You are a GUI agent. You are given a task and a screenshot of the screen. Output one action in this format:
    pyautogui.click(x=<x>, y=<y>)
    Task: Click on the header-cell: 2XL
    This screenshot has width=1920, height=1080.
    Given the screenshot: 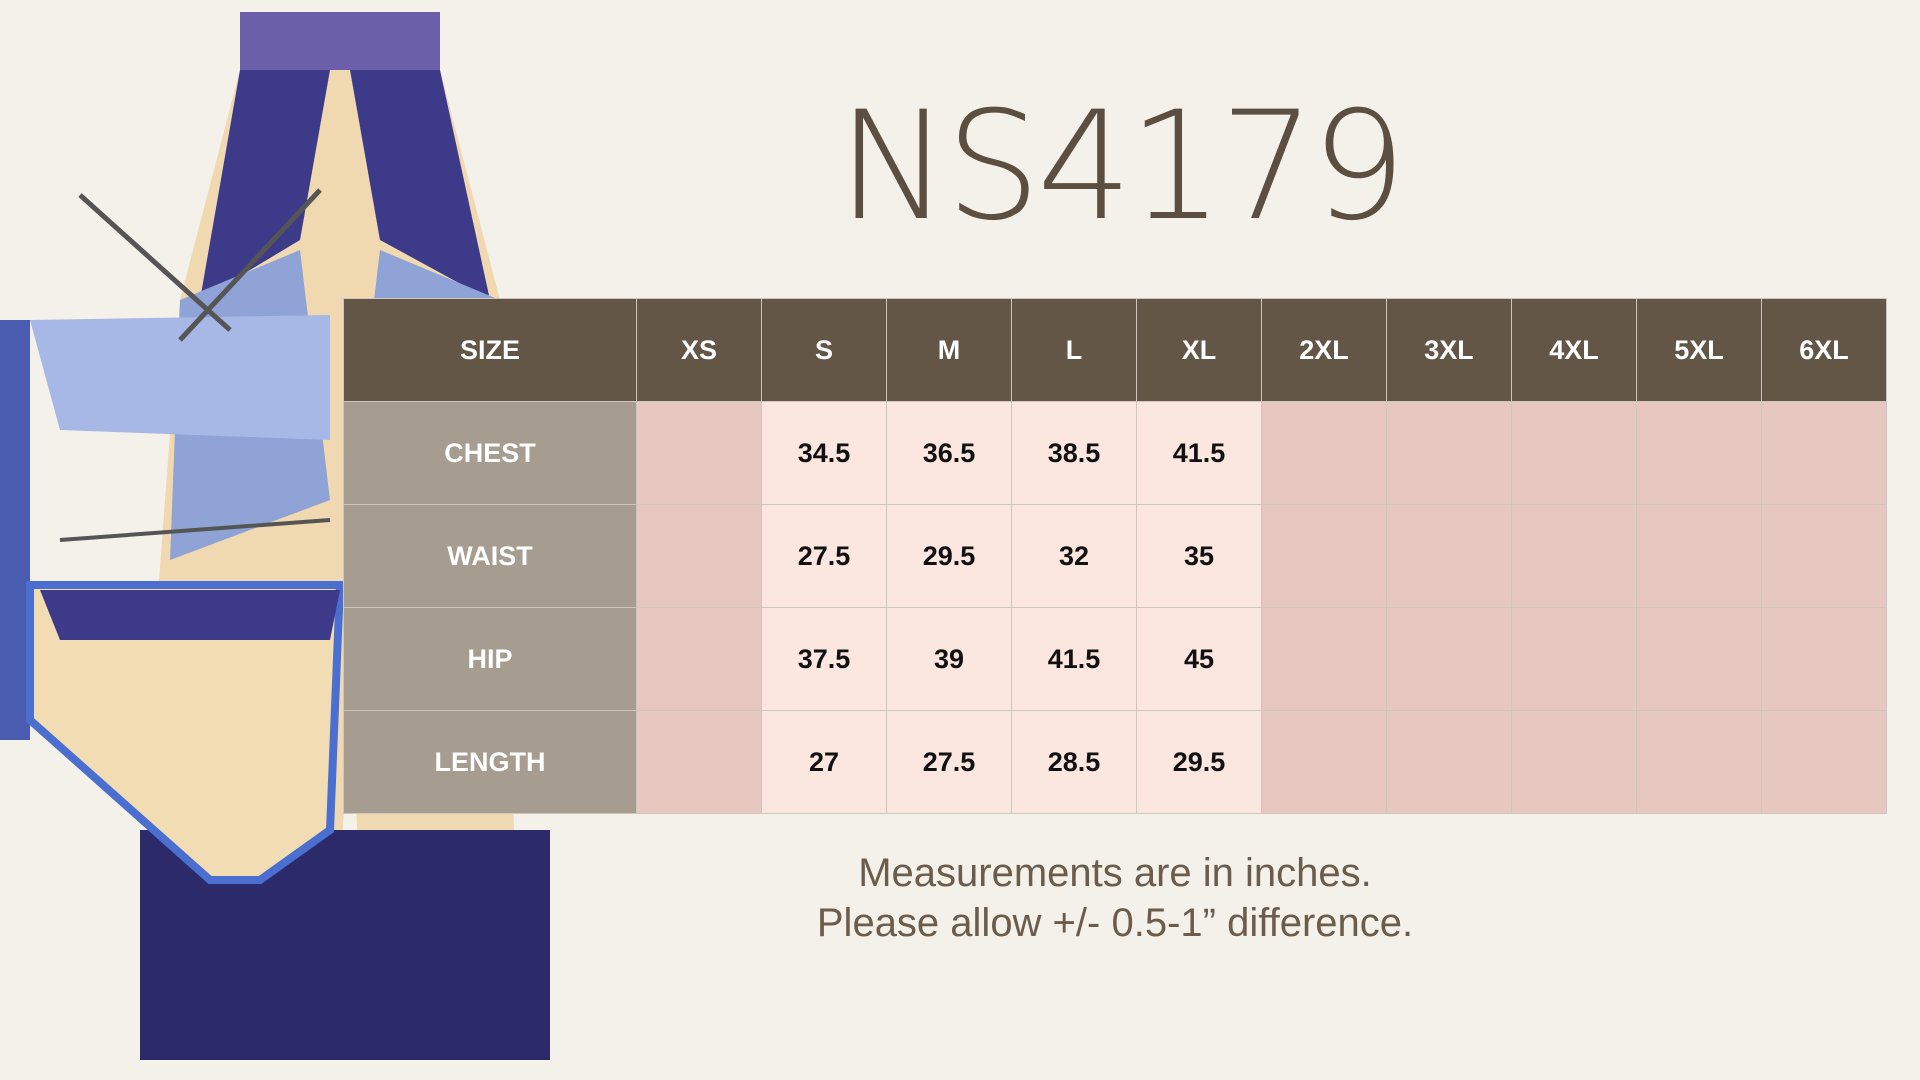 What is the action you would take?
    pyautogui.click(x=1324, y=350)
    